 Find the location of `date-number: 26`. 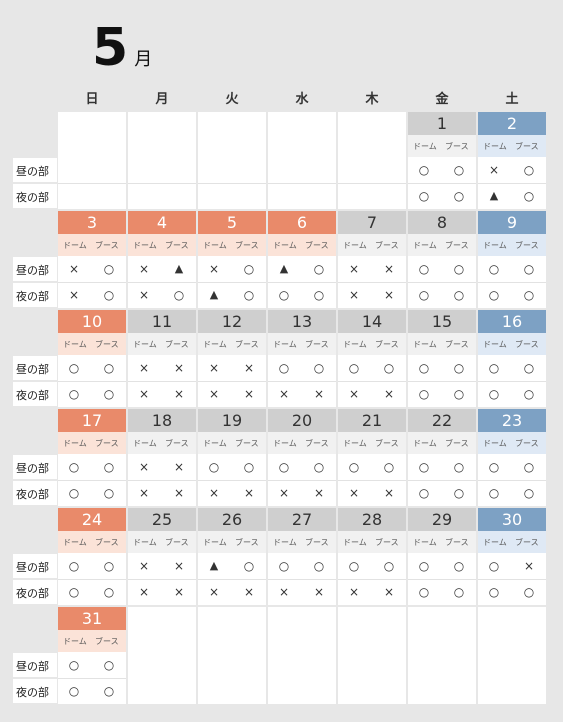

date-number: 26 is located at coordinates (232, 519).